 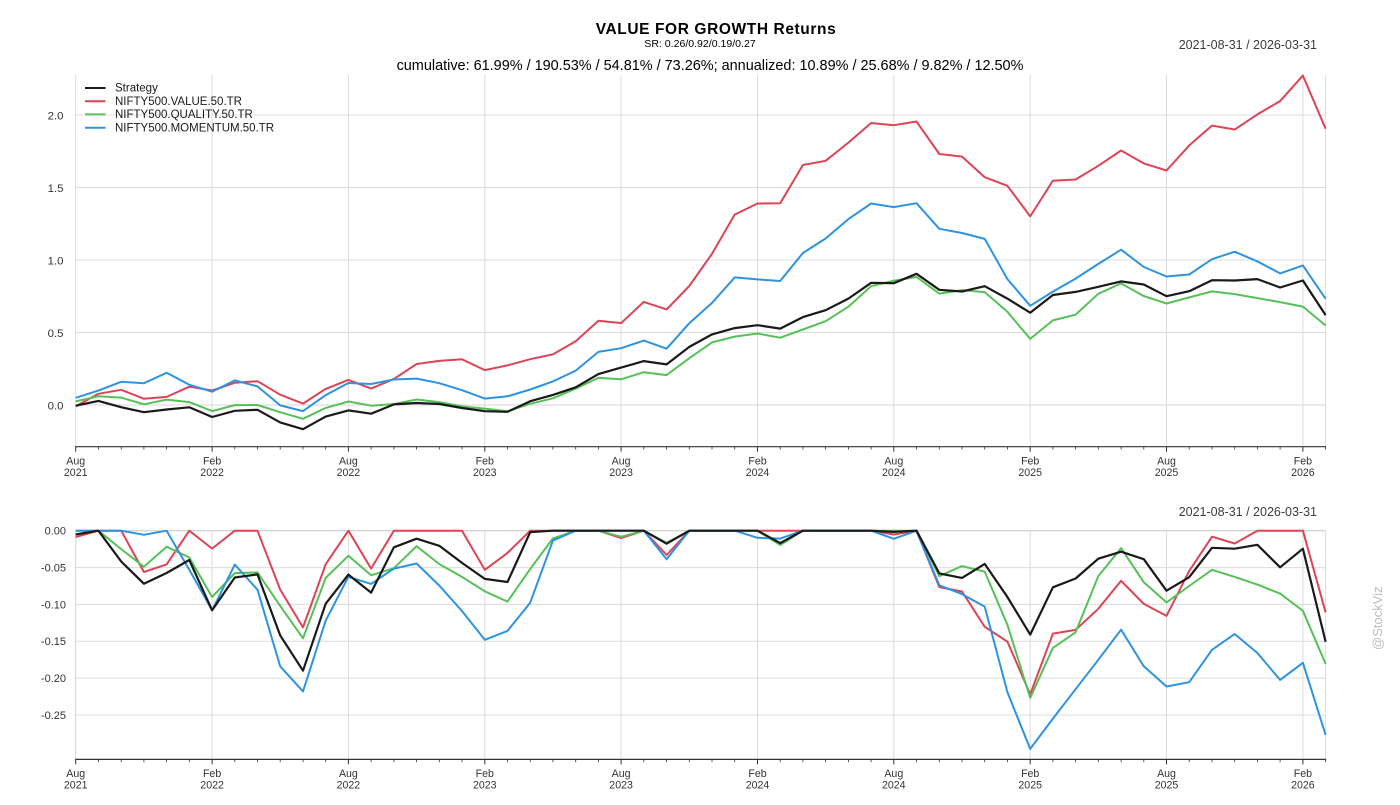 I want to click on svg-text: SR: 0.26/0.92/0.19/0.27, so click(x=700, y=44).